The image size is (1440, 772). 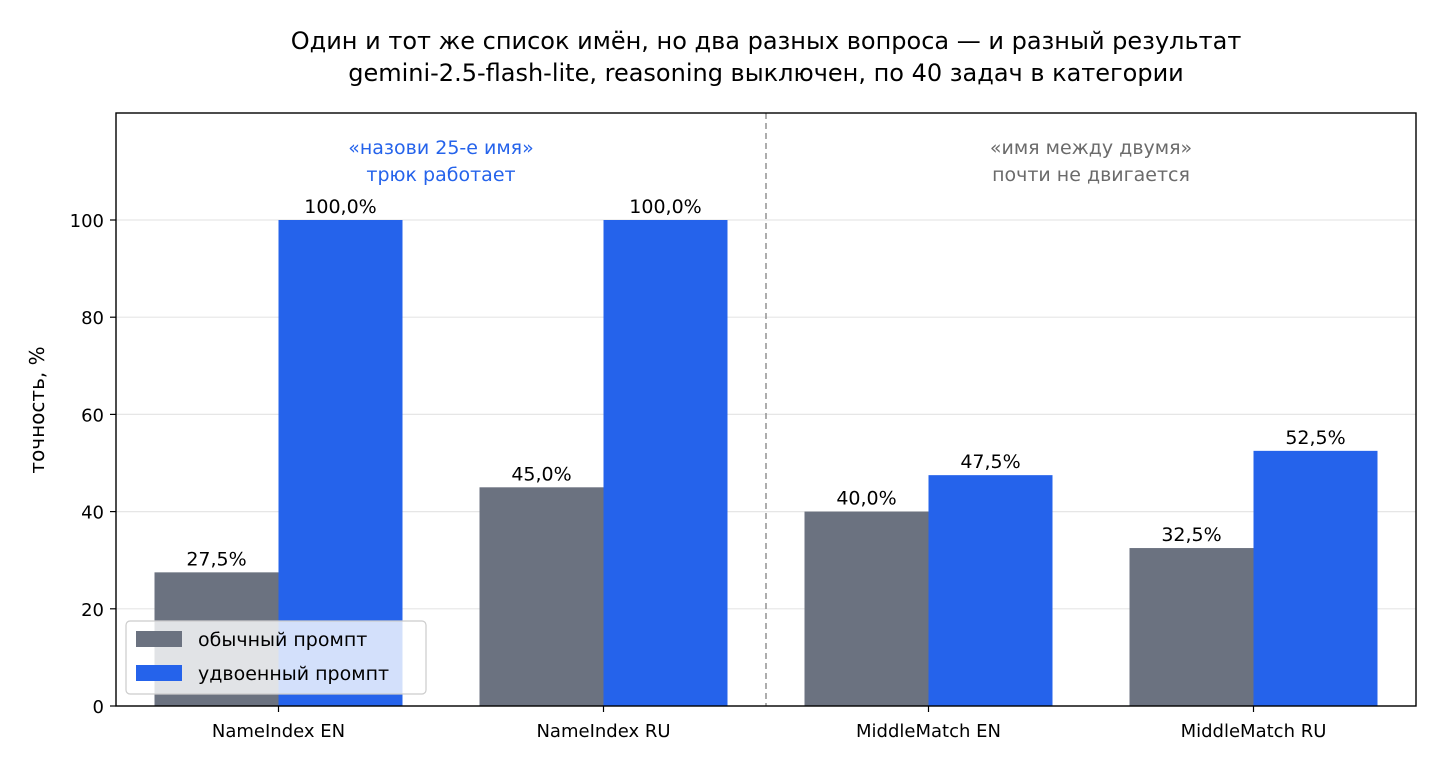 What do you see at coordinates (293, 674) in the screenshot?
I see `legend-label-doubled: удвоенный промпт` at bounding box center [293, 674].